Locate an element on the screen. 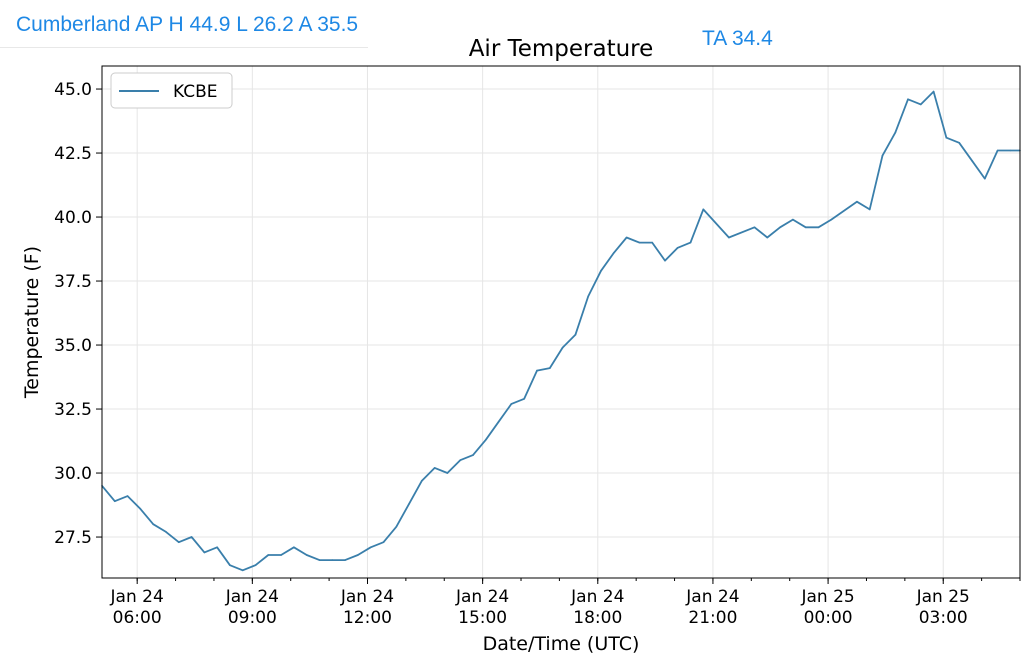 Image resolution: width=1024 pixels, height=668 pixels. chart-title: Air Temperature is located at coordinates (561, 49).